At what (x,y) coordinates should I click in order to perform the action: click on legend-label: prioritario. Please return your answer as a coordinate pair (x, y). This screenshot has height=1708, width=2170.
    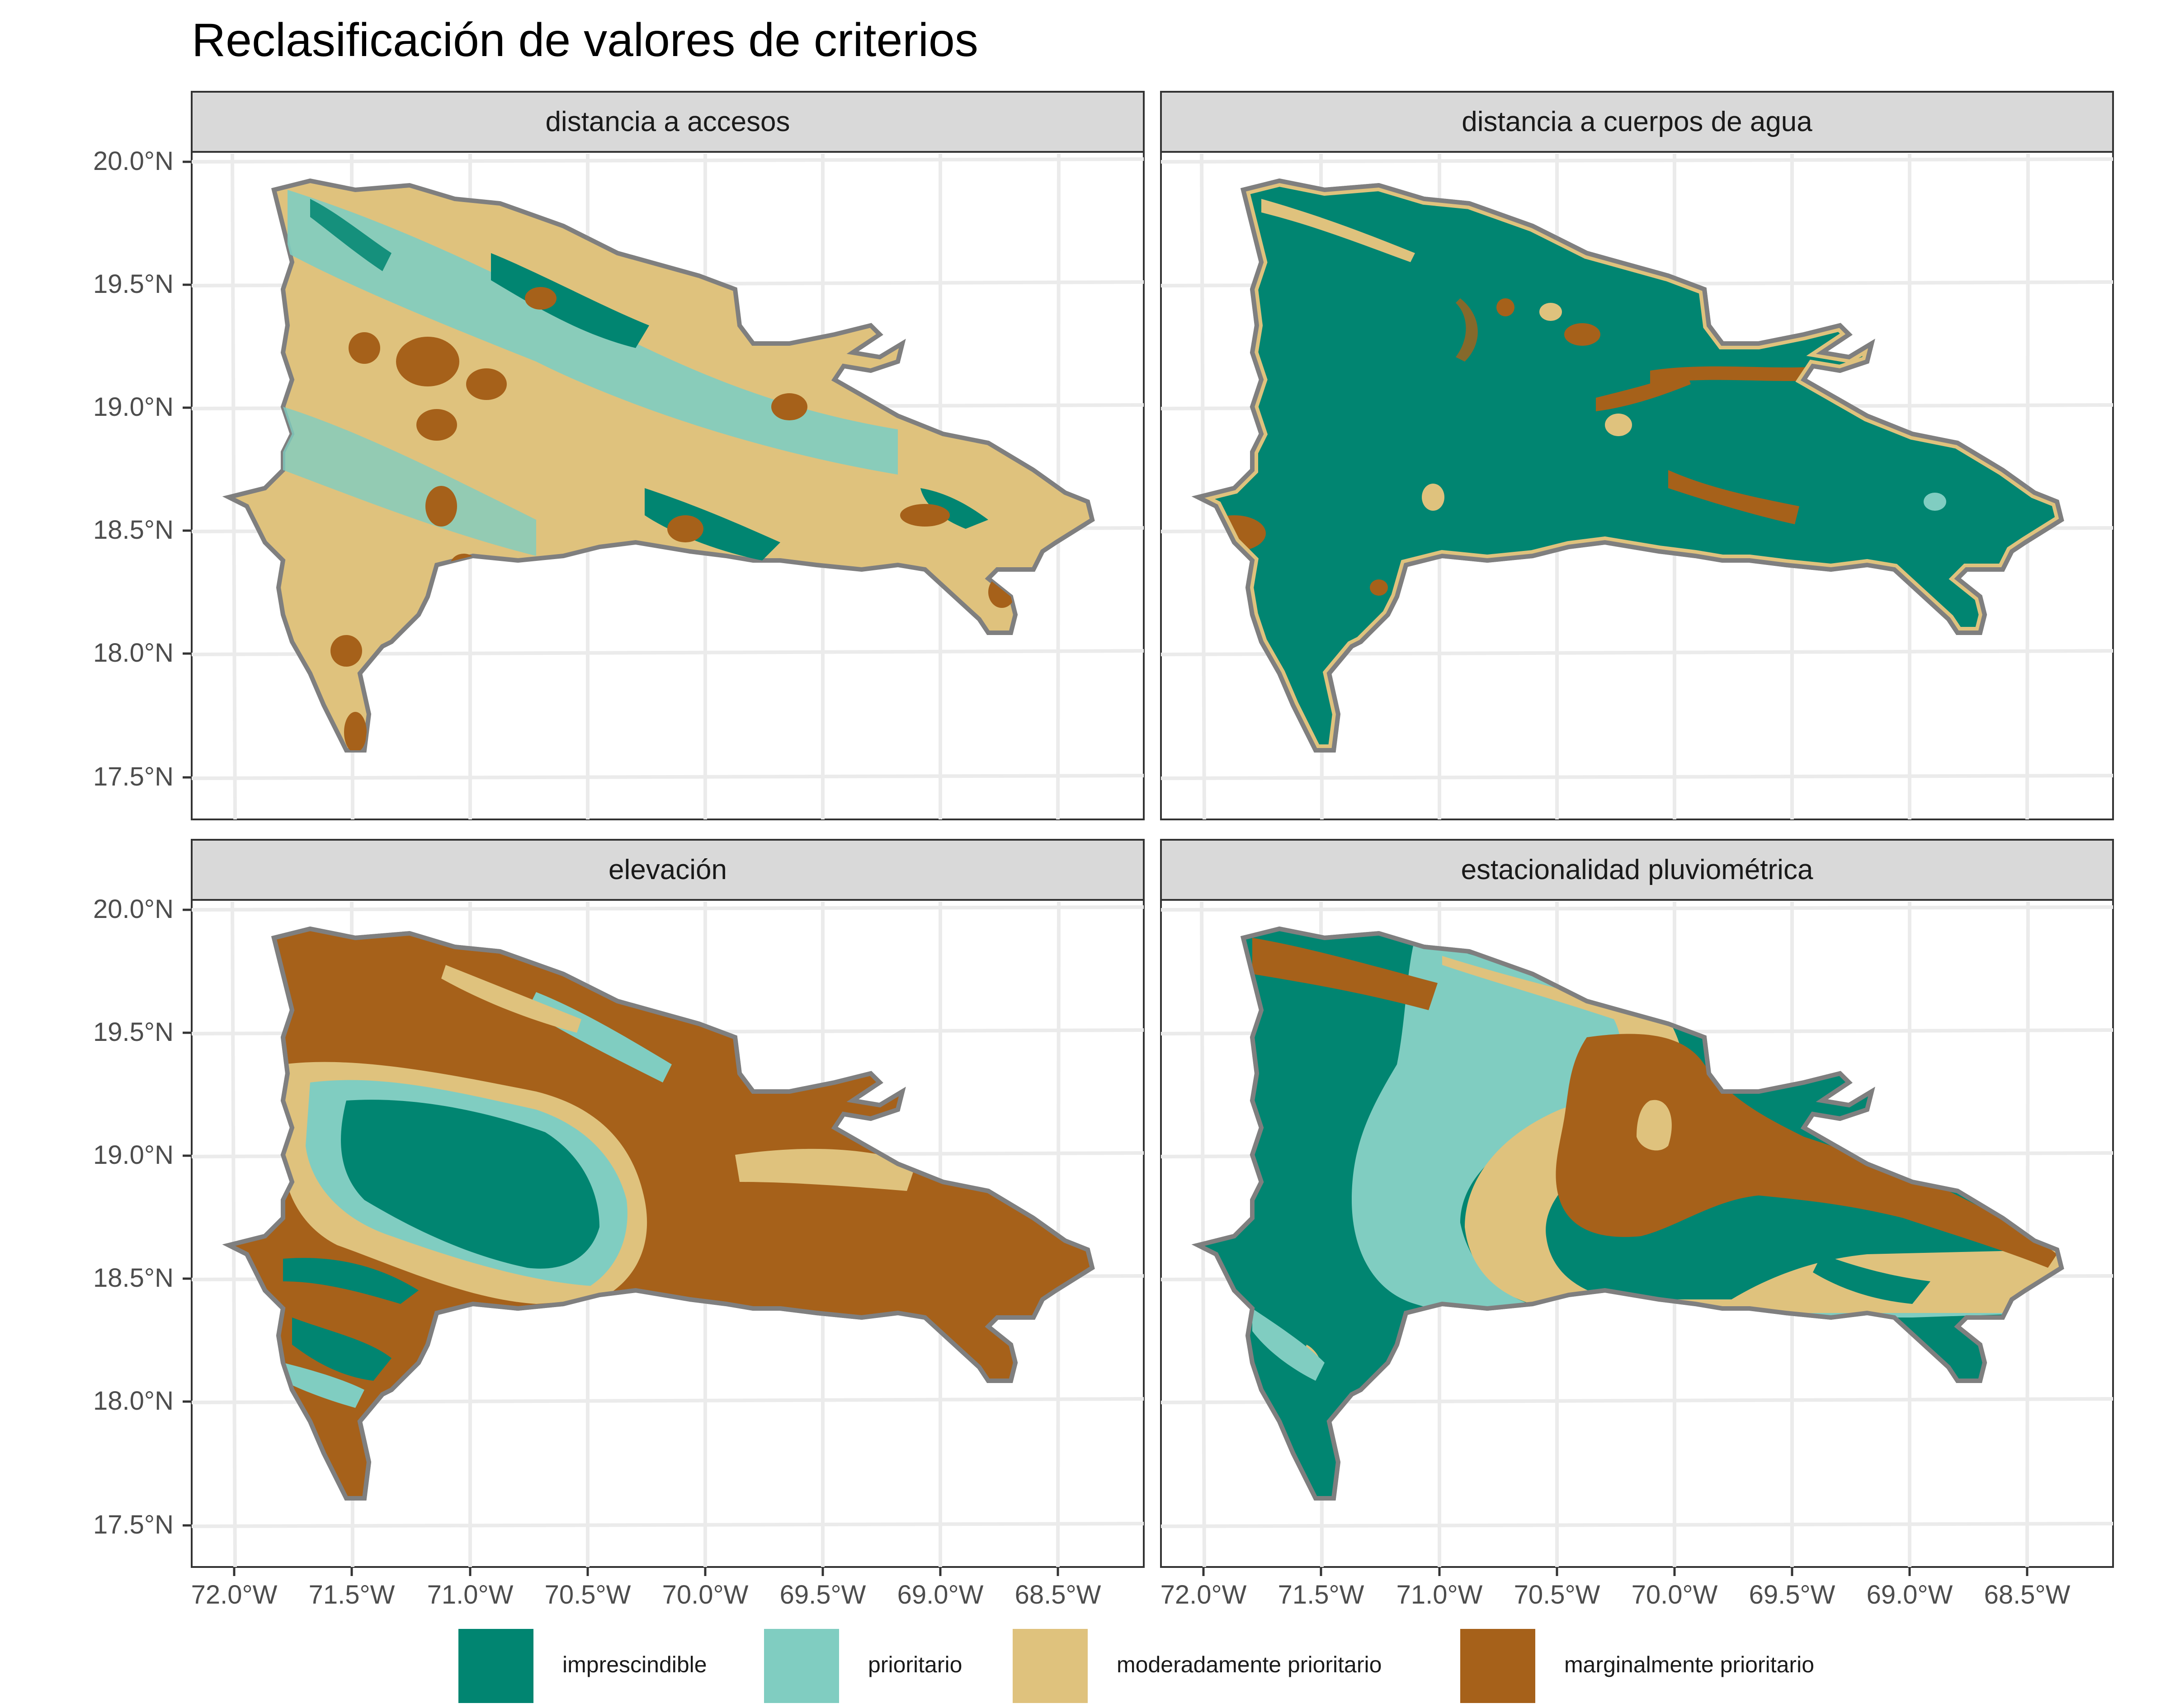
    Looking at the image, I should click on (915, 1664).